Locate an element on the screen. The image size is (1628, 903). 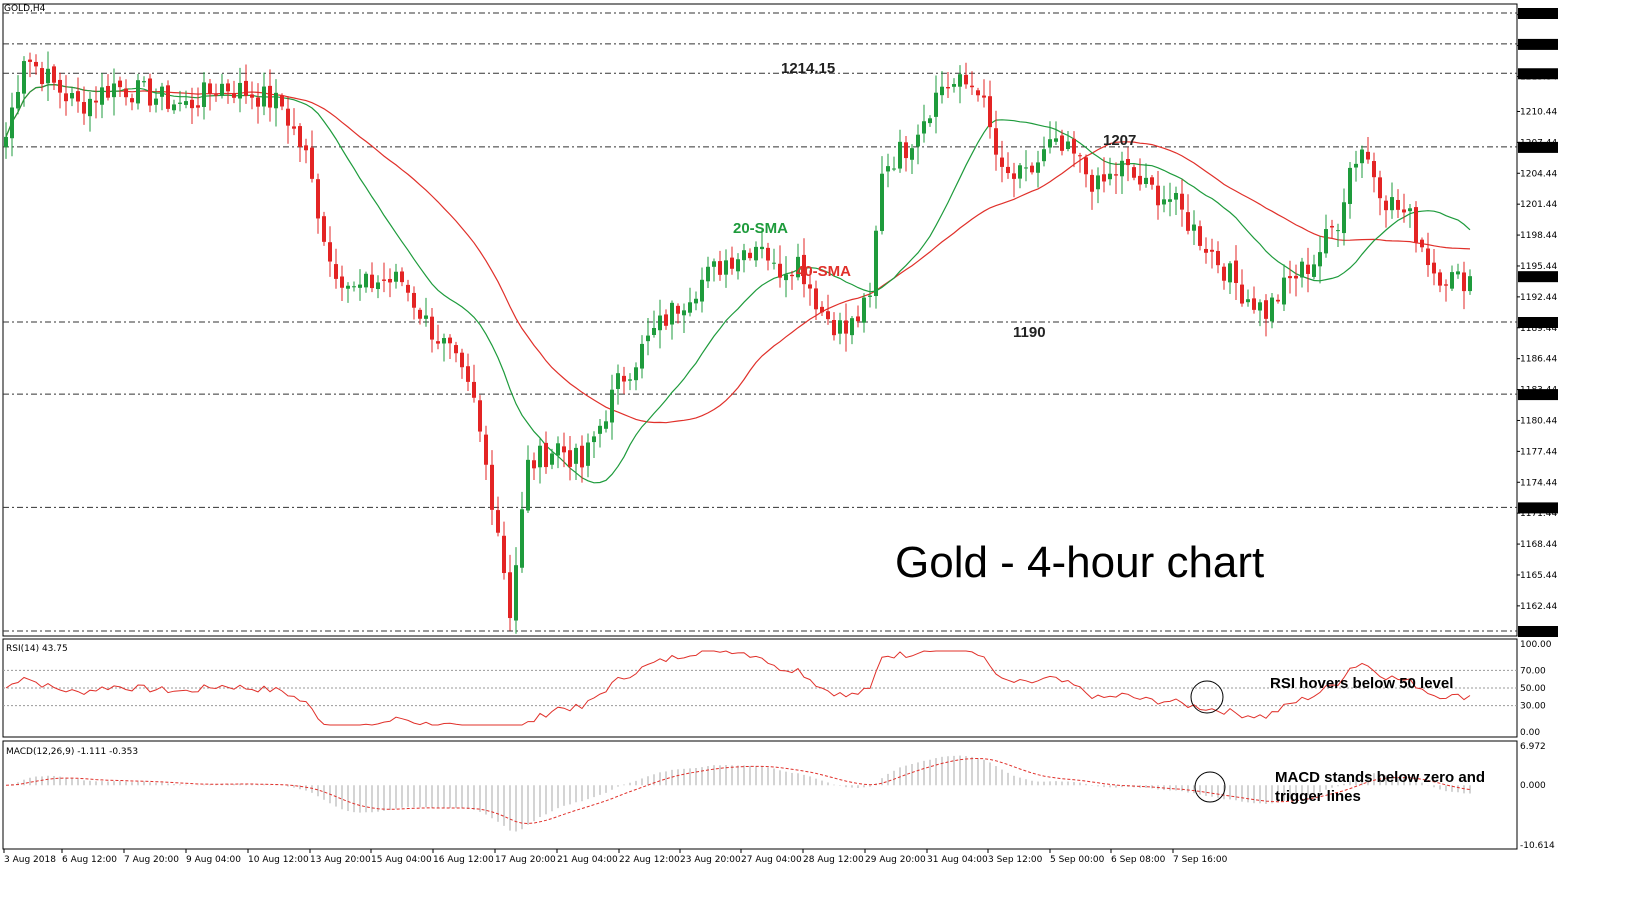
rsi-label: RSI(14) 43.75 is located at coordinates (37, 649).